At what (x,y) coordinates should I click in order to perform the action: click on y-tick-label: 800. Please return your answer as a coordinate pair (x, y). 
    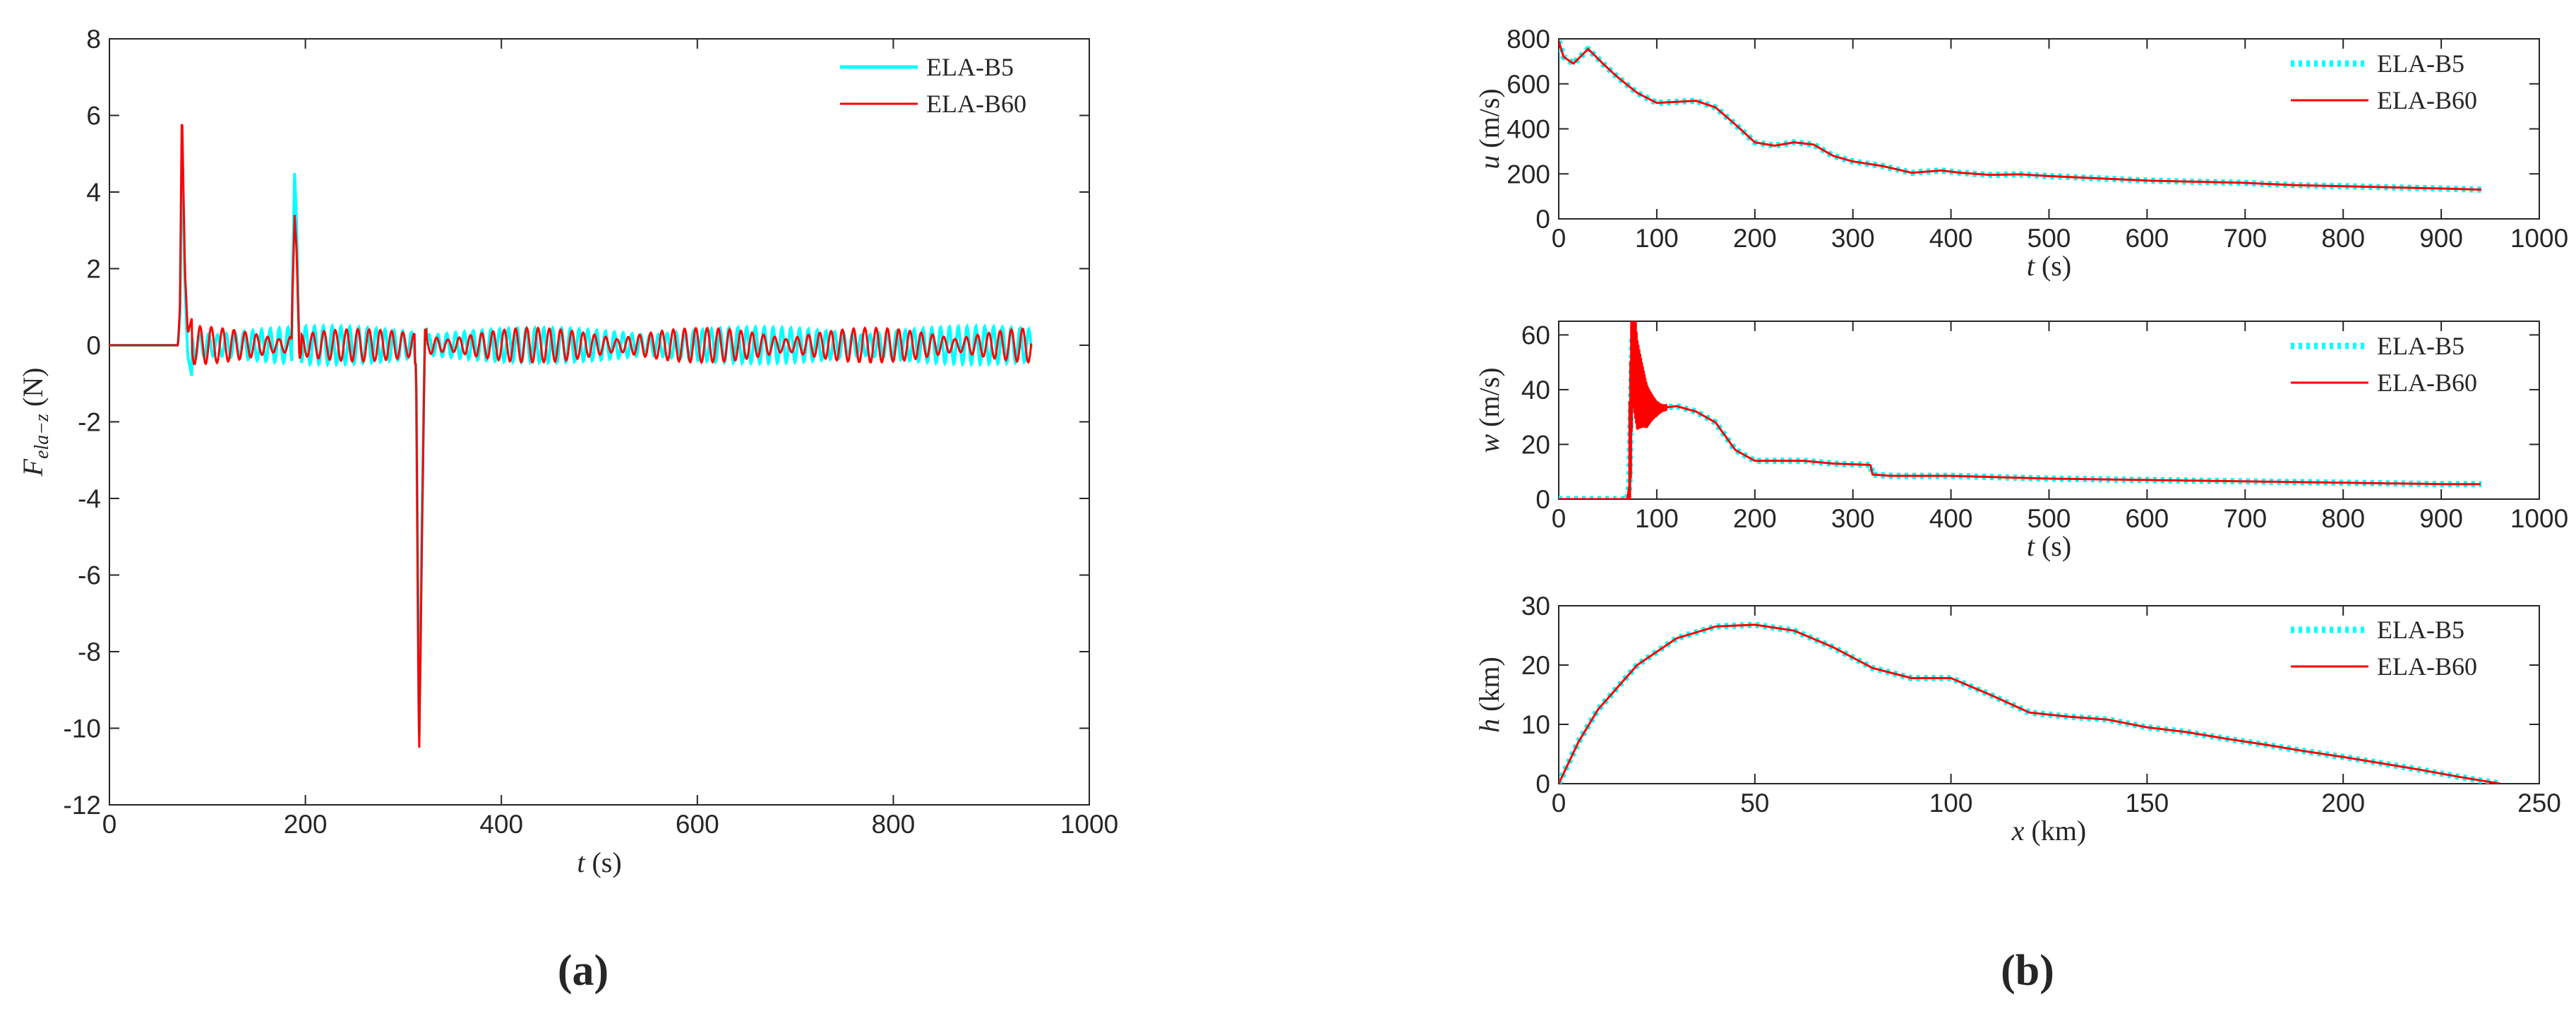
    Looking at the image, I should click on (1528, 39).